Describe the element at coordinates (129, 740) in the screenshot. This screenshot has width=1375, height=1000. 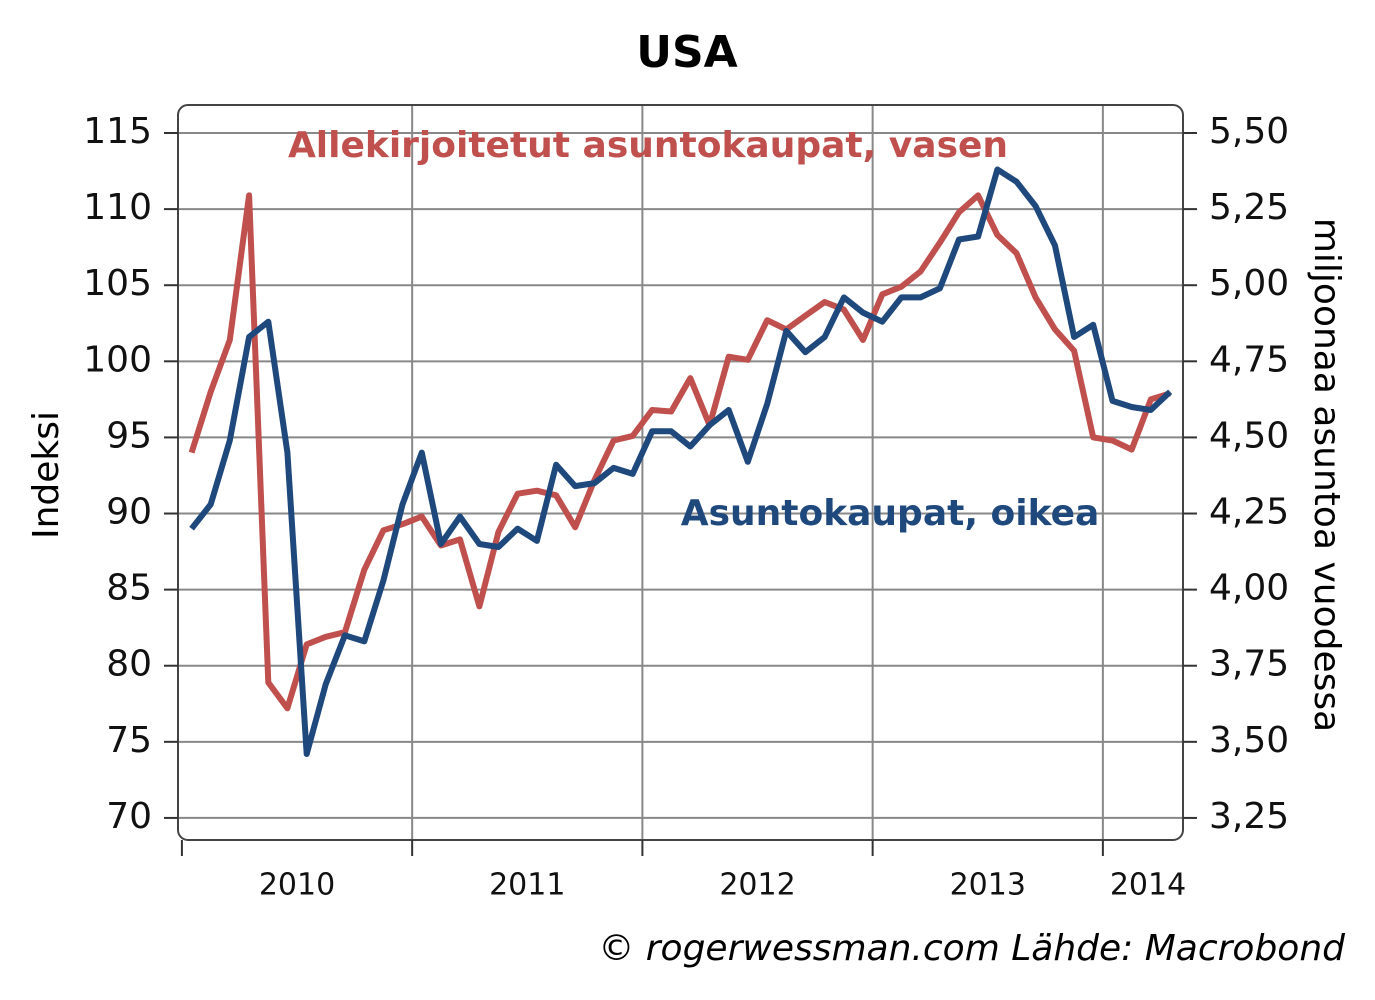
I see `y-tick-label: 75` at that location.